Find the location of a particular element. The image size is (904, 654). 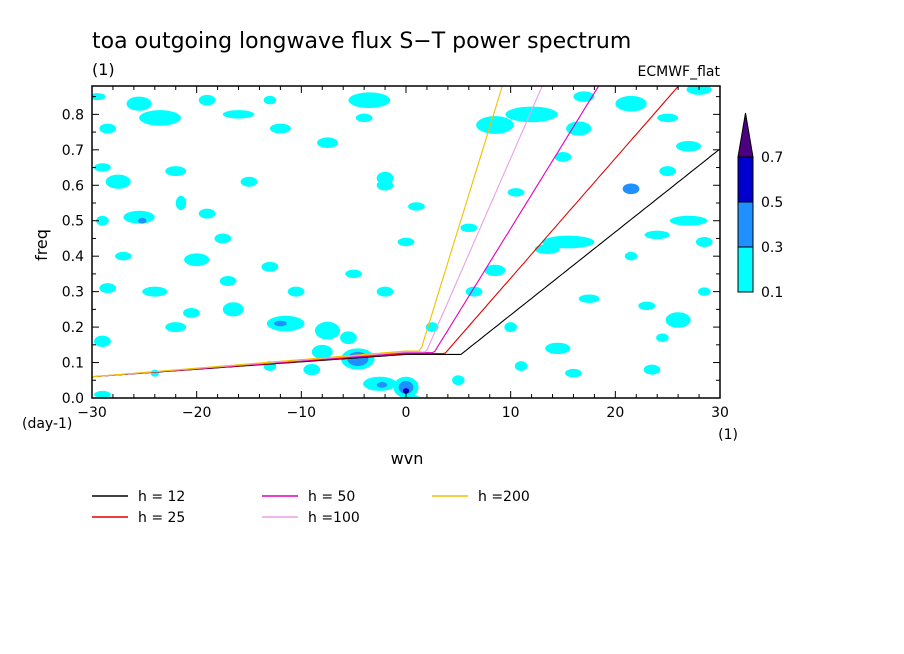

x-tick-label: 20 is located at coordinates (615, 413).